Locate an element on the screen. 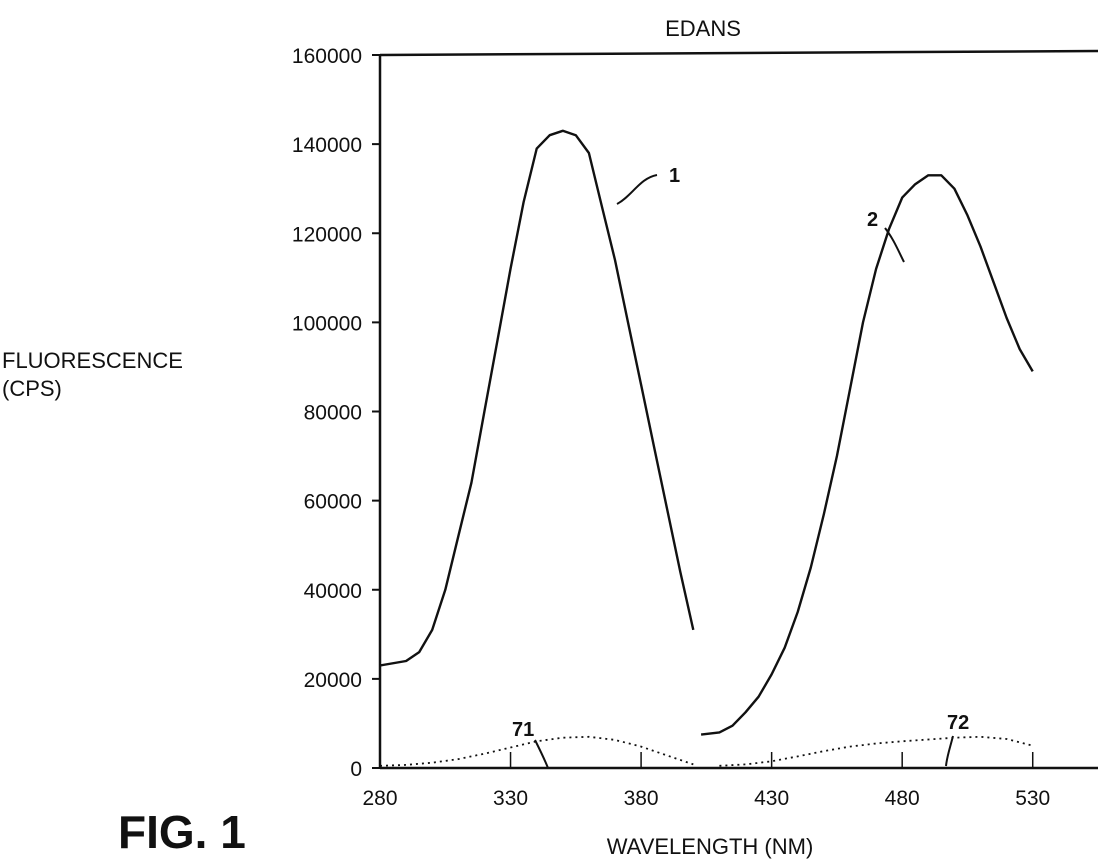 The image size is (1100, 861). chart-title: EDANS is located at coordinates (703, 28).